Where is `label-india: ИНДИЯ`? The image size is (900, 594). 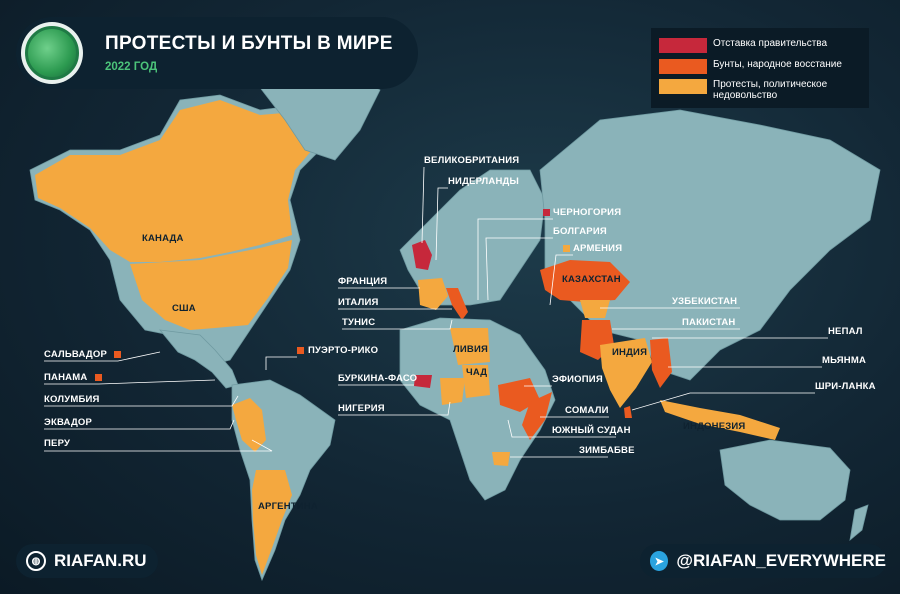 label-india: ИНДИЯ is located at coordinates (630, 352).